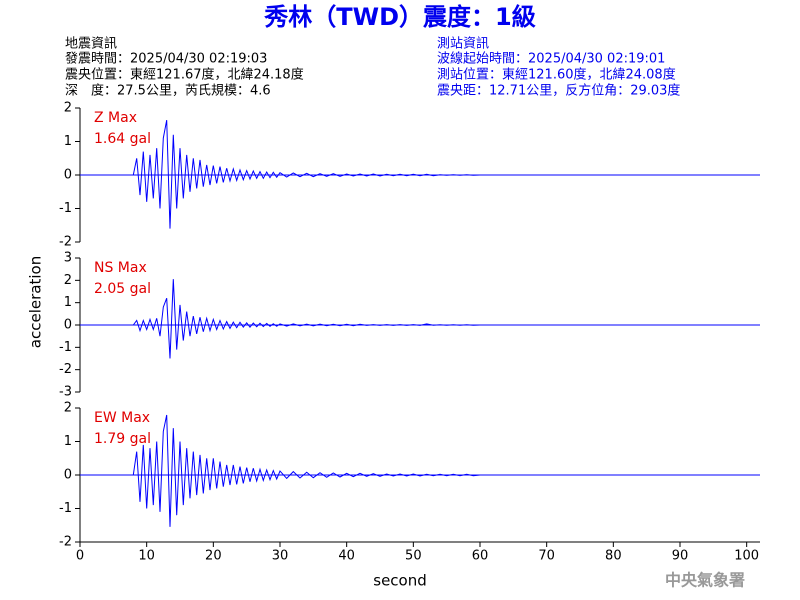 The height and width of the screenshot is (600, 800). What do you see at coordinates (400, 581) in the screenshot?
I see `x-axis-label: second` at bounding box center [400, 581].